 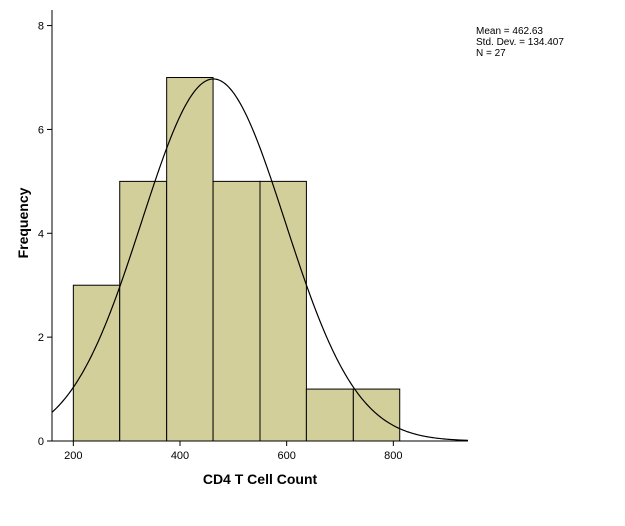 I want to click on y-tick-label: 8, so click(x=41, y=27).